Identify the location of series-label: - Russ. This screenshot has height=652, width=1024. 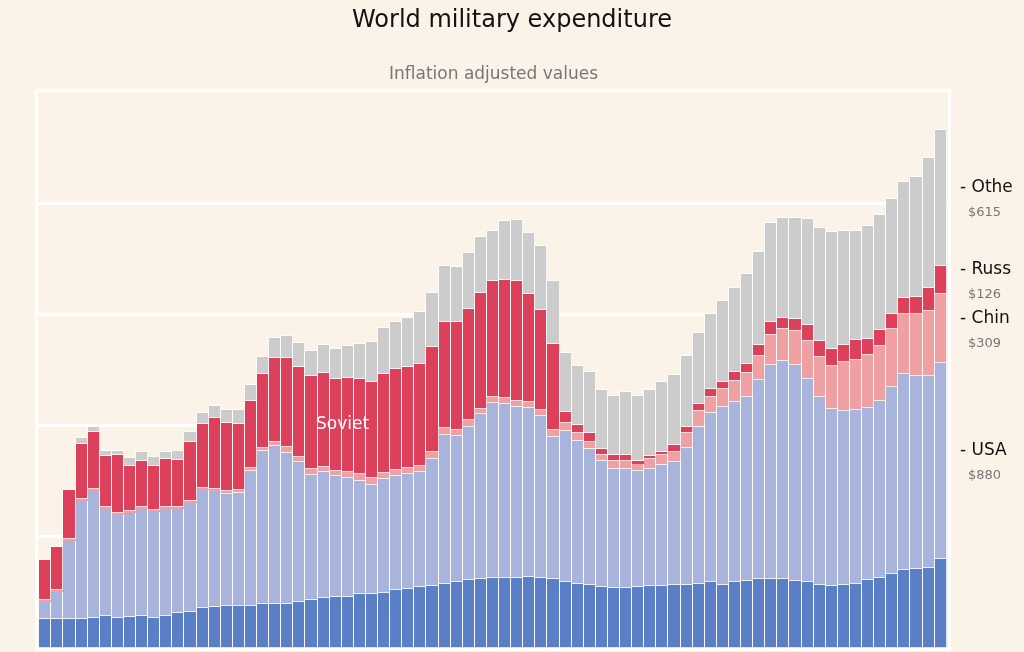
(986, 268).